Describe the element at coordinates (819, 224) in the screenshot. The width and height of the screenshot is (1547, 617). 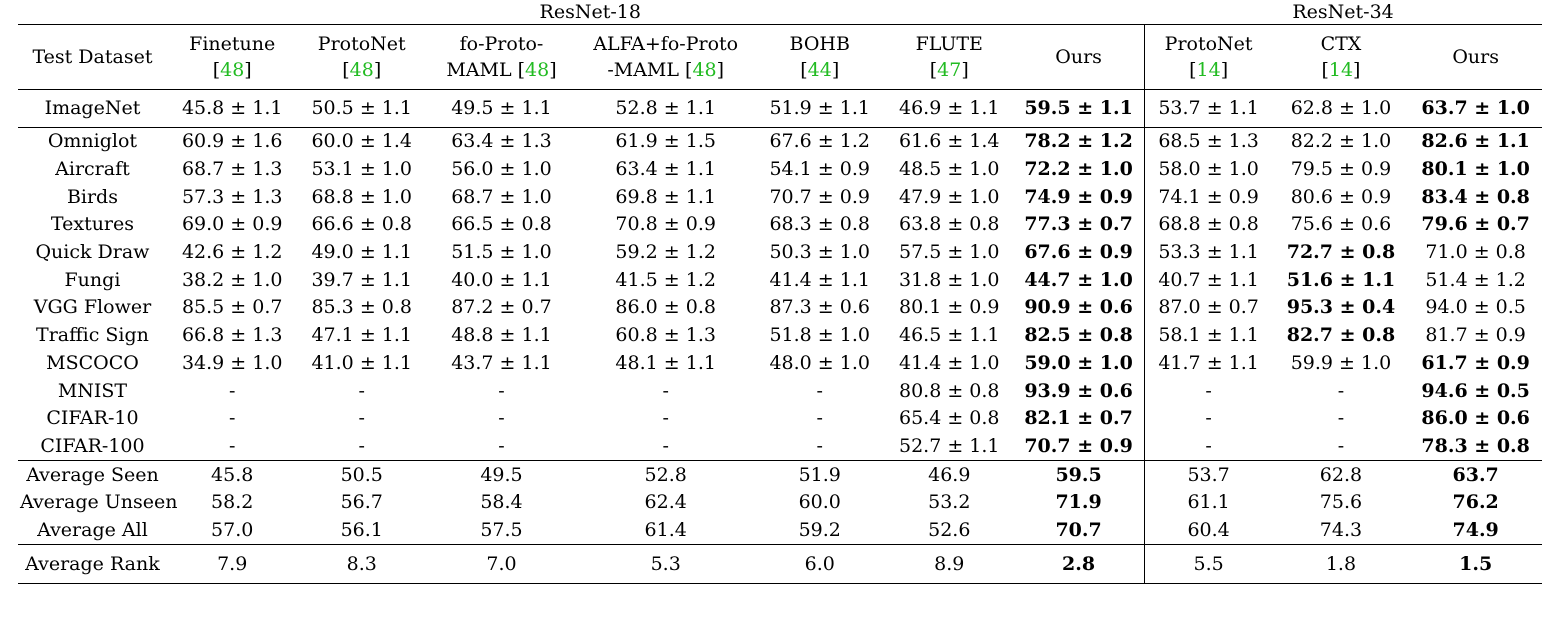
I see `table-cell: 68.3 ± 0.8` at that location.